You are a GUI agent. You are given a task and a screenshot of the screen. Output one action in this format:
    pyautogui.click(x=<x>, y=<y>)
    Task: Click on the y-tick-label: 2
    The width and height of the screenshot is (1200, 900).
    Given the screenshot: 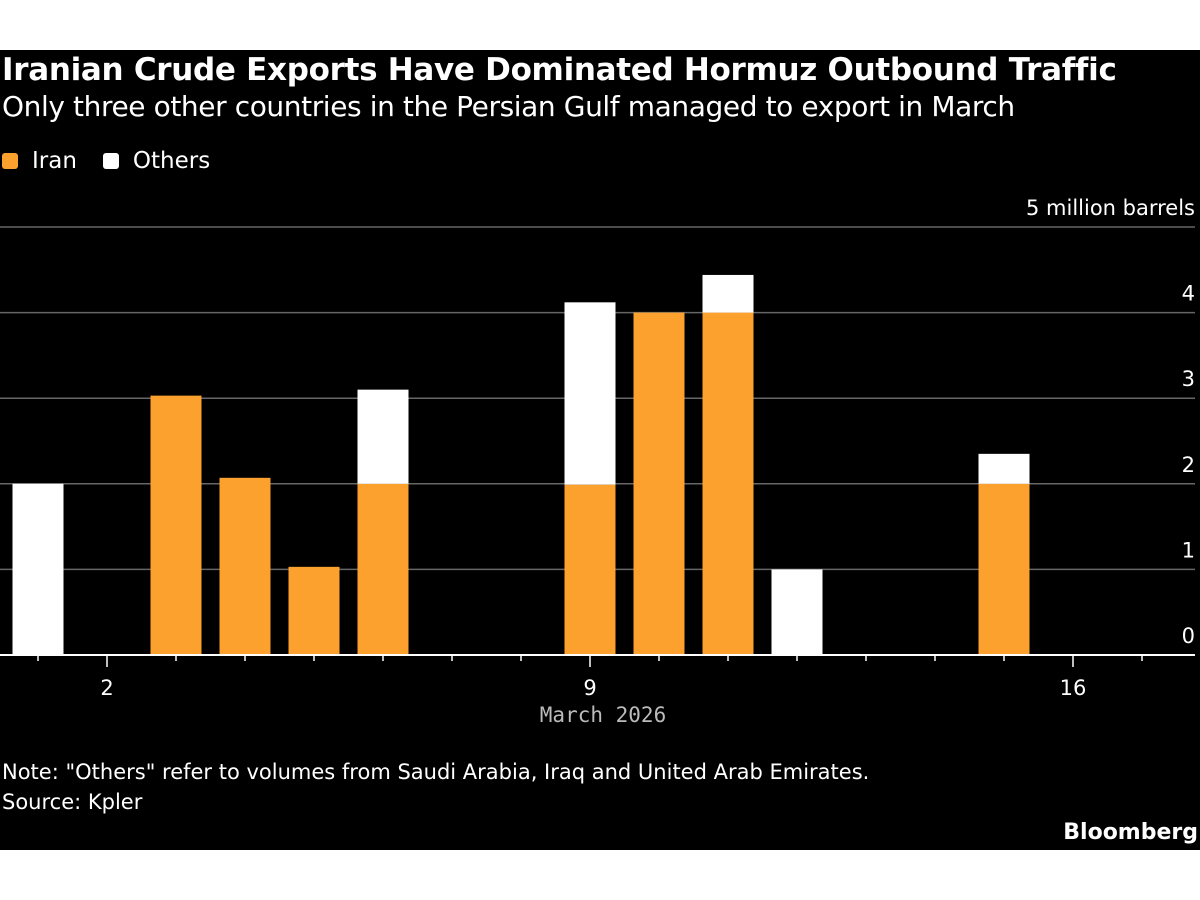 What is the action you would take?
    pyautogui.click(x=1188, y=465)
    